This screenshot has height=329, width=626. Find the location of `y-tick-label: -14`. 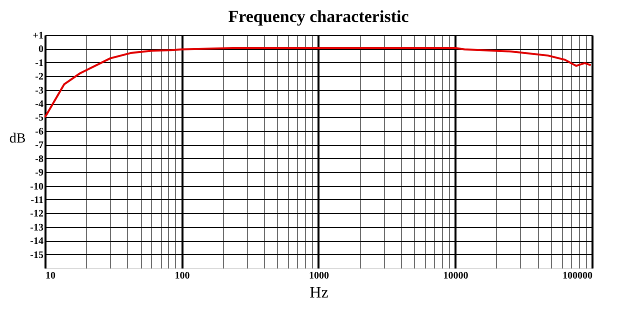

y-tick-label: -14 is located at coordinates (37, 242).